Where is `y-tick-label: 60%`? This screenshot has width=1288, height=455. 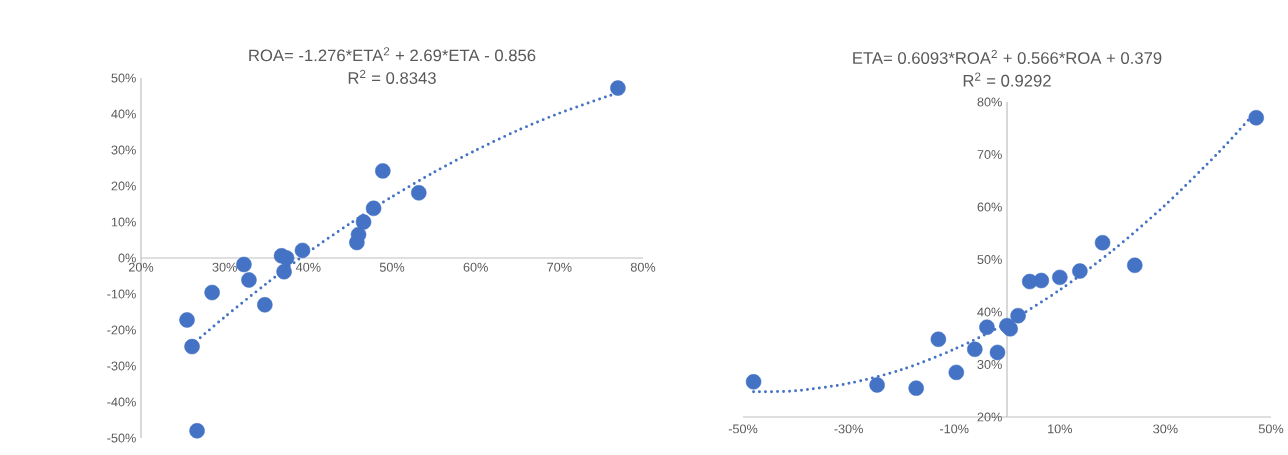 y-tick-label: 60% is located at coordinates (989, 207).